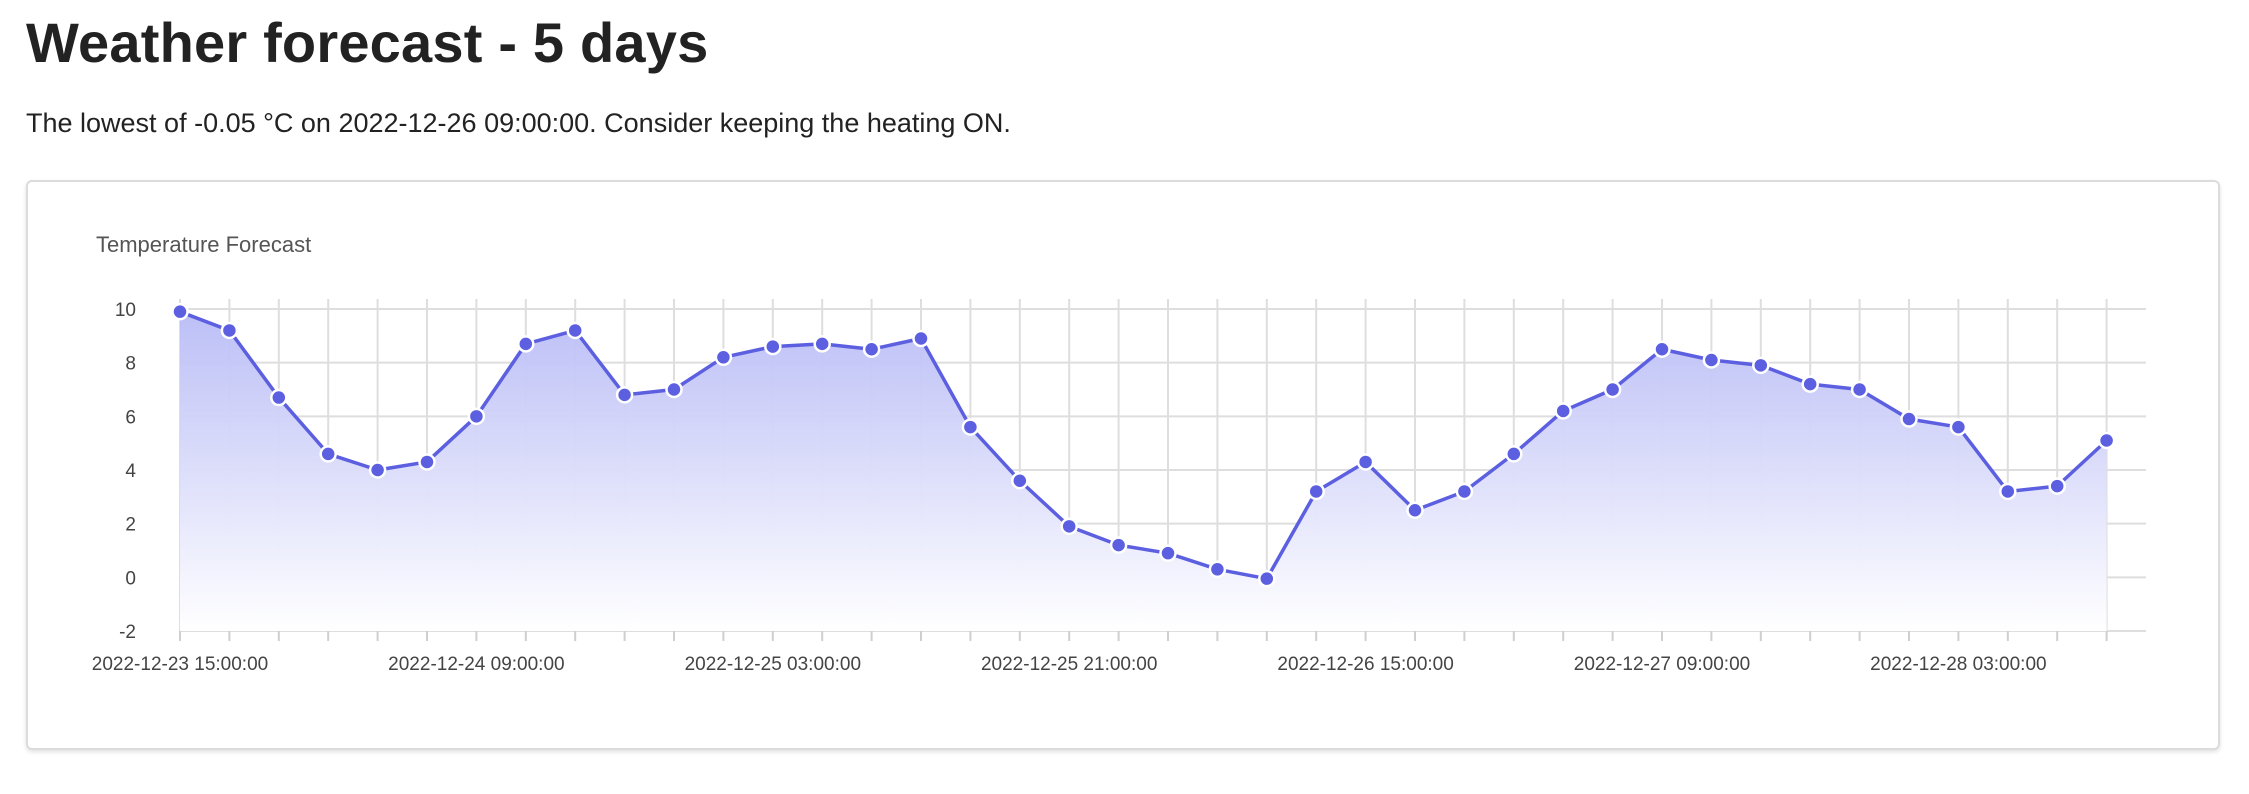  Describe the element at coordinates (130, 471) in the screenshot. I see `y-tick-label: 4` at that location.